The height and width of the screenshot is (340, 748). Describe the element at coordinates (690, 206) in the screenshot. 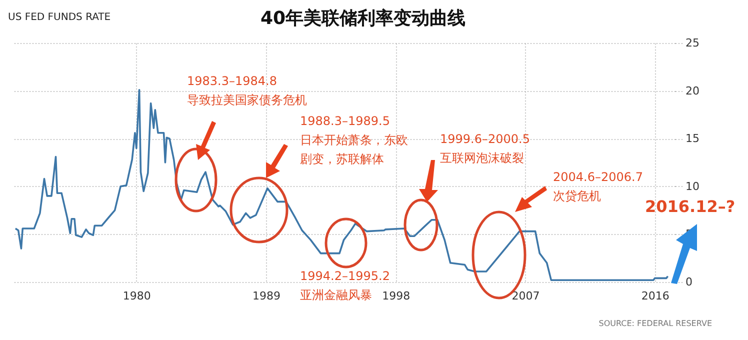

I see `annotation: 2016.12–?` at that location.